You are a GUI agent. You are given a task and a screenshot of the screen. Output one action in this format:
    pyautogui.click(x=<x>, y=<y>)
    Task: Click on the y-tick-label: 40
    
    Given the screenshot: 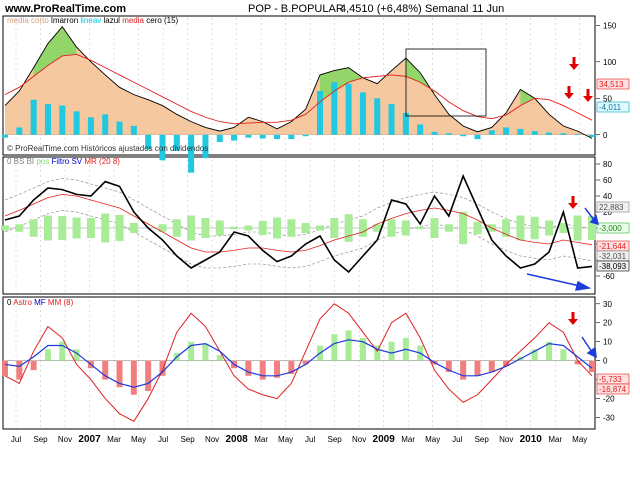 What is the action you would take?
    pyautogui.click(x=607, y=196)
    